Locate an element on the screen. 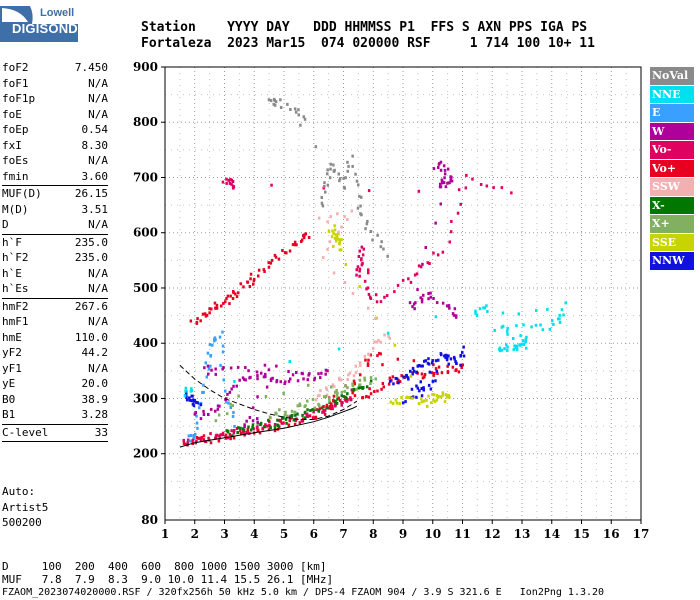  param-value: N/A is located at coordinates (98, 321).